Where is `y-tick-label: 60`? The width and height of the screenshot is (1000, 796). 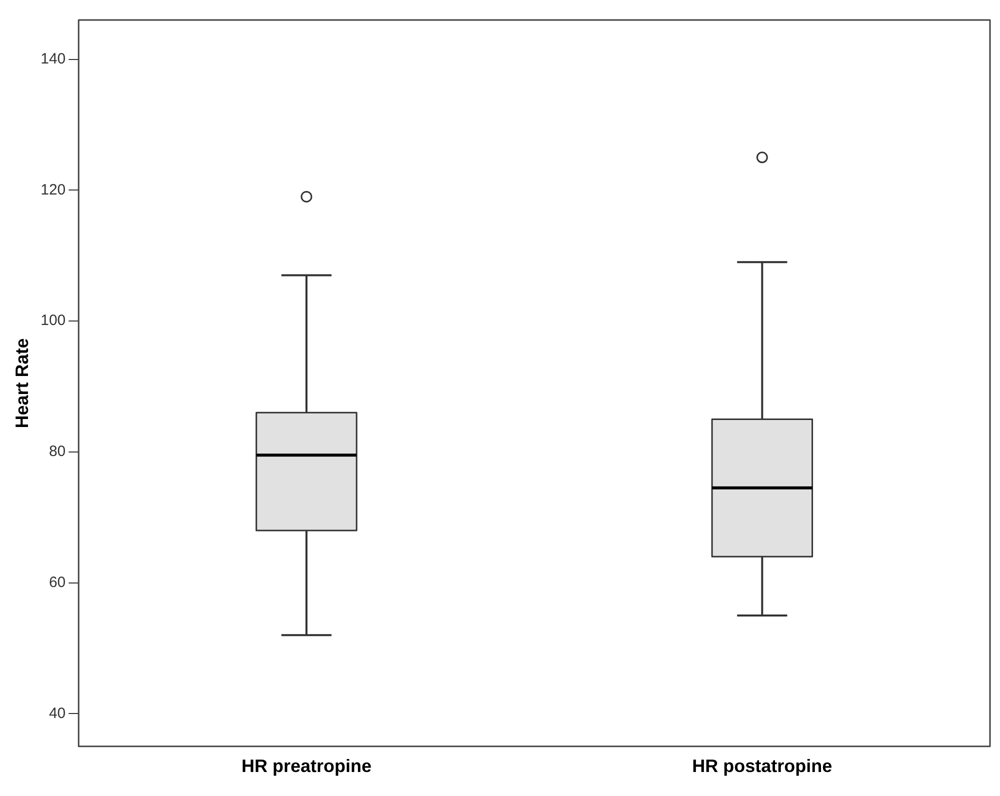 y-tick-label: 60 is located at coordinates (57, 582).